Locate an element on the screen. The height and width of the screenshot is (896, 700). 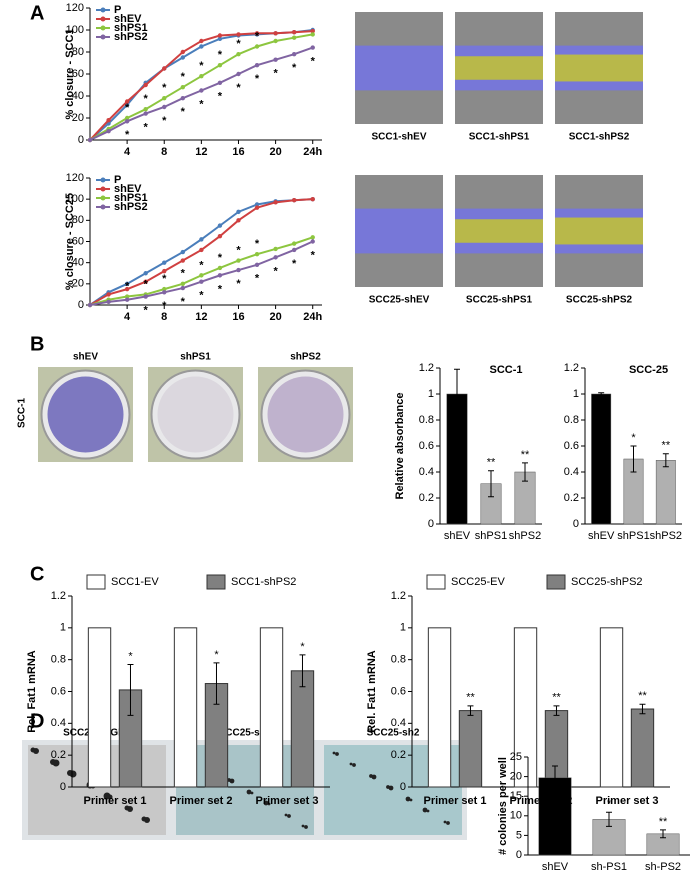
y-tick-label: 60 is located at coordinates (78, 74).